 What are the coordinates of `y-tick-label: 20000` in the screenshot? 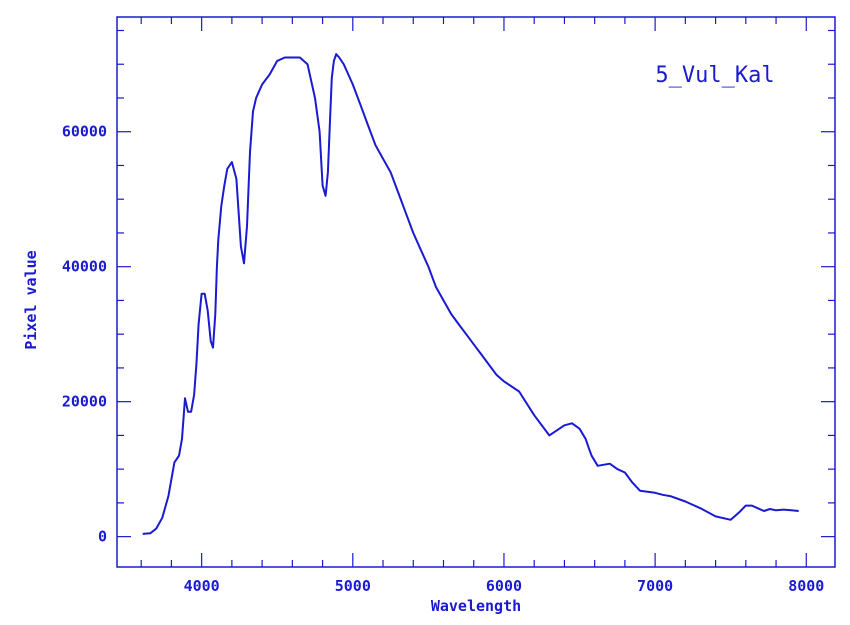 It's located at (84, 402).